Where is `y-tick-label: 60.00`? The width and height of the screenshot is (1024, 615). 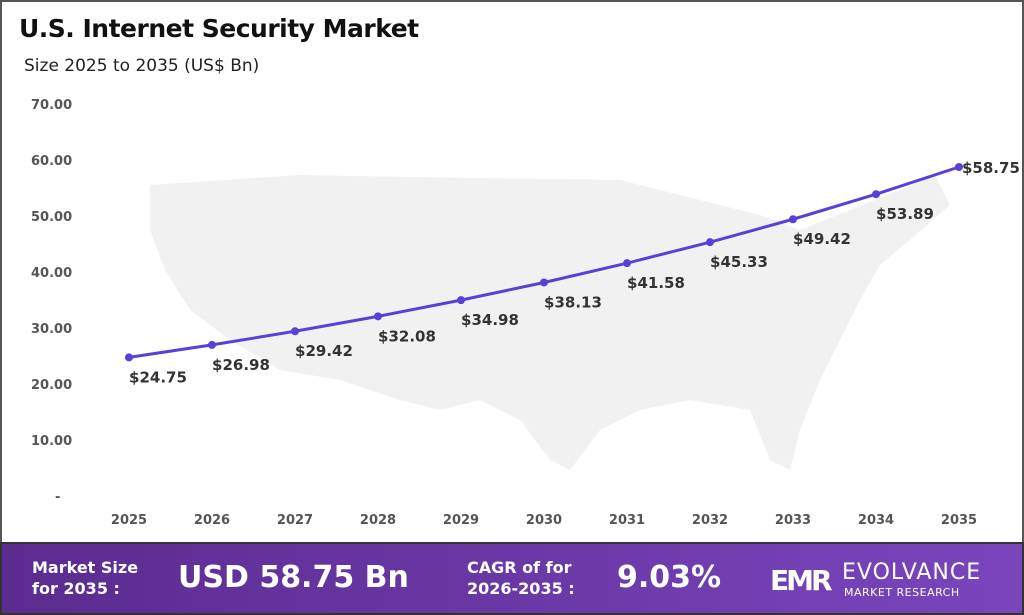 y-tick-label: 60.00 is located at coordinates (51, 161).